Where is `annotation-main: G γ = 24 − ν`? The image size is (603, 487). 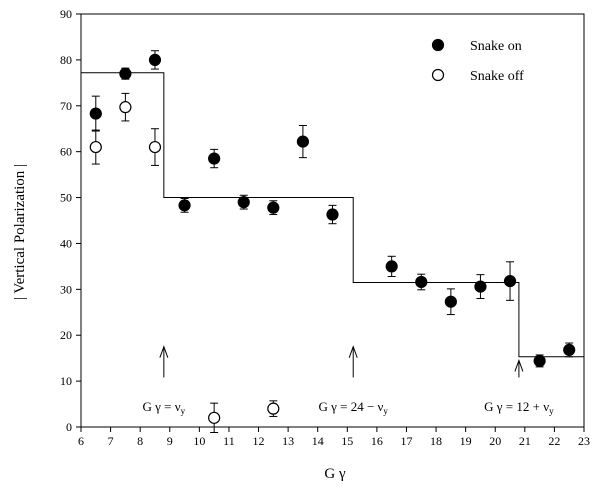
annotation-main: G γ = 24 − ν is located at coordinates (350, 406).